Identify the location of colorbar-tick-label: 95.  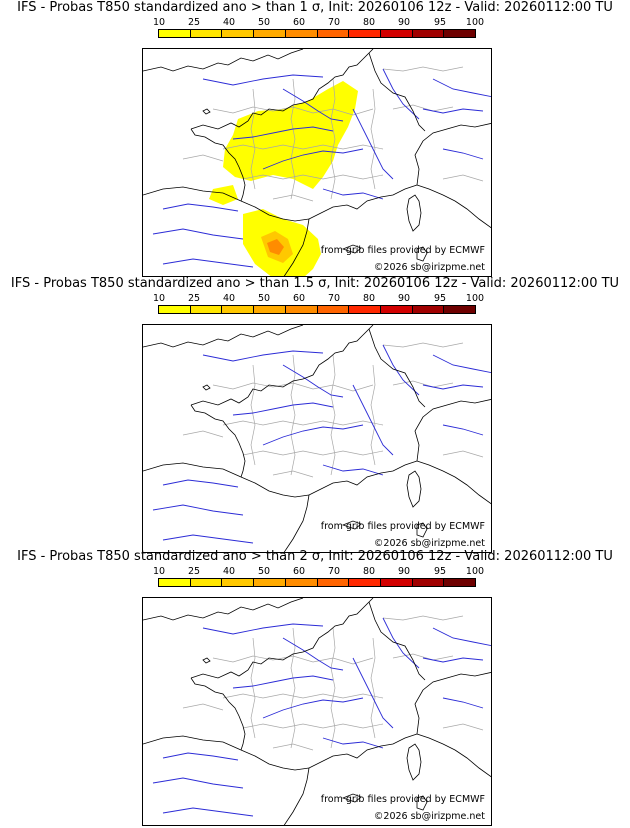
(440, 298).